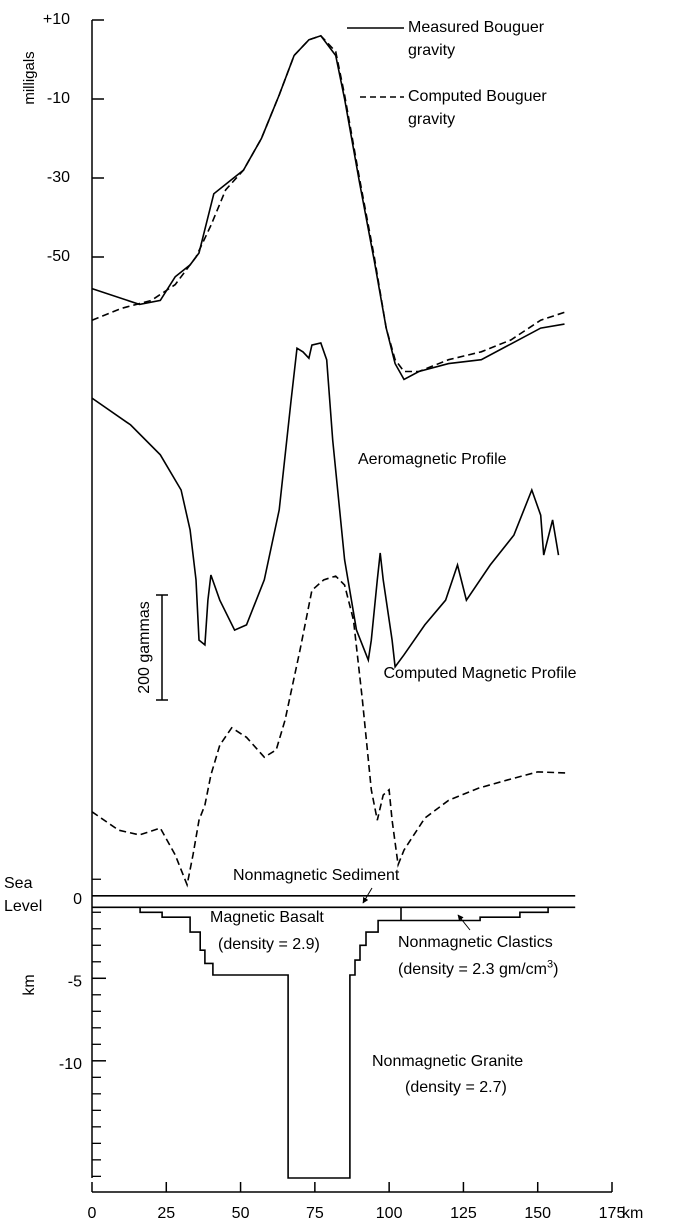 Image resolution: width=676 pixels, height=1226 pixels. I want to click on unit-label: (density = 2.3 gm/cm3), so click(478, 969).